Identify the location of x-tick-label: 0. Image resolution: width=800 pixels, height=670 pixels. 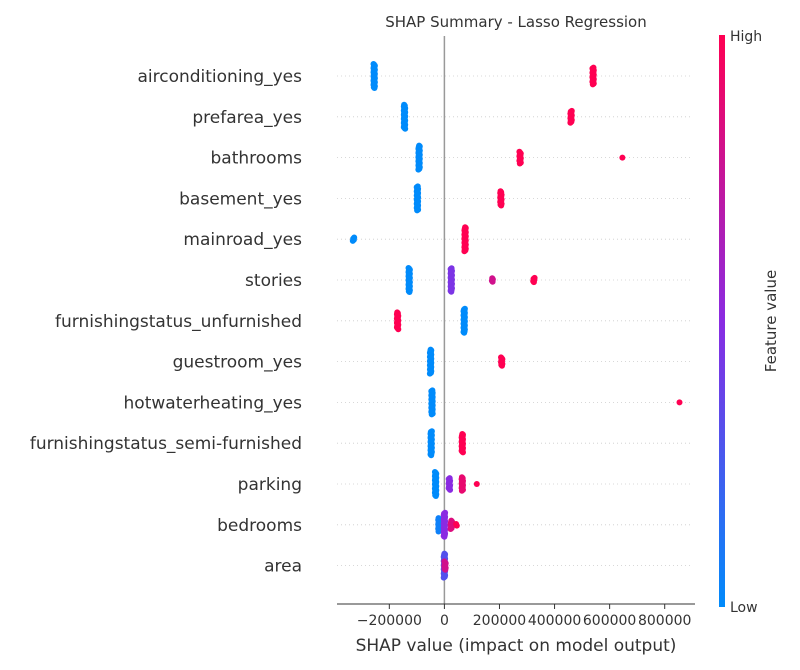
(444, 621).